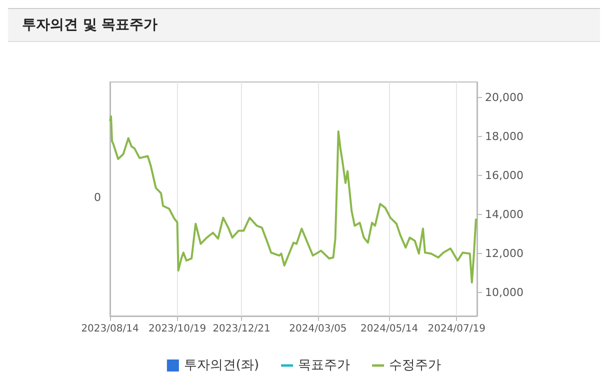 Image resolution: width=608 pixels, height=391 pixels. I want to click on legend-label: 투자의견(좌), so click(222, 365).